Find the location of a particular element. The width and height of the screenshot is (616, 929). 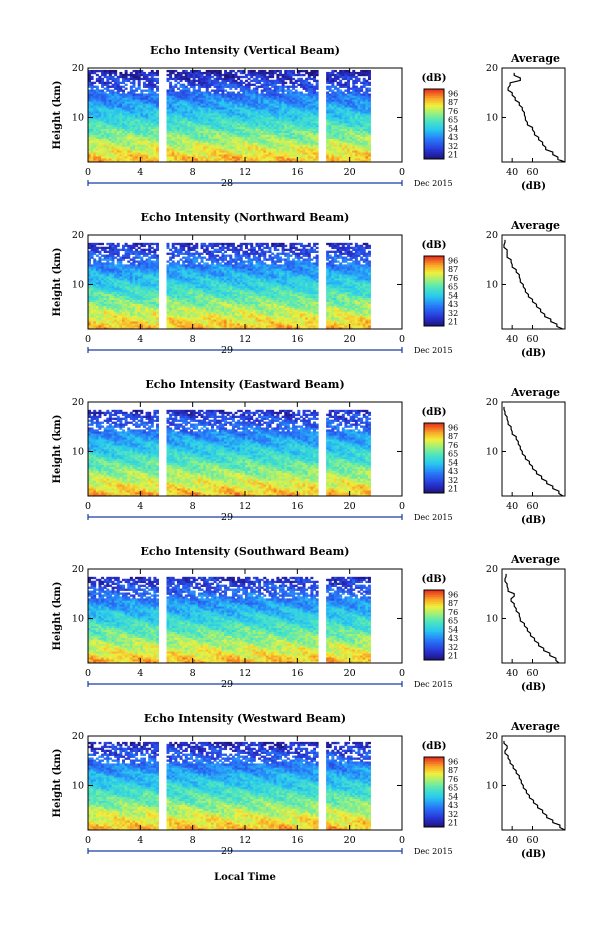

colorbar-tick-label: 65 is located at coordinates (453, 120).